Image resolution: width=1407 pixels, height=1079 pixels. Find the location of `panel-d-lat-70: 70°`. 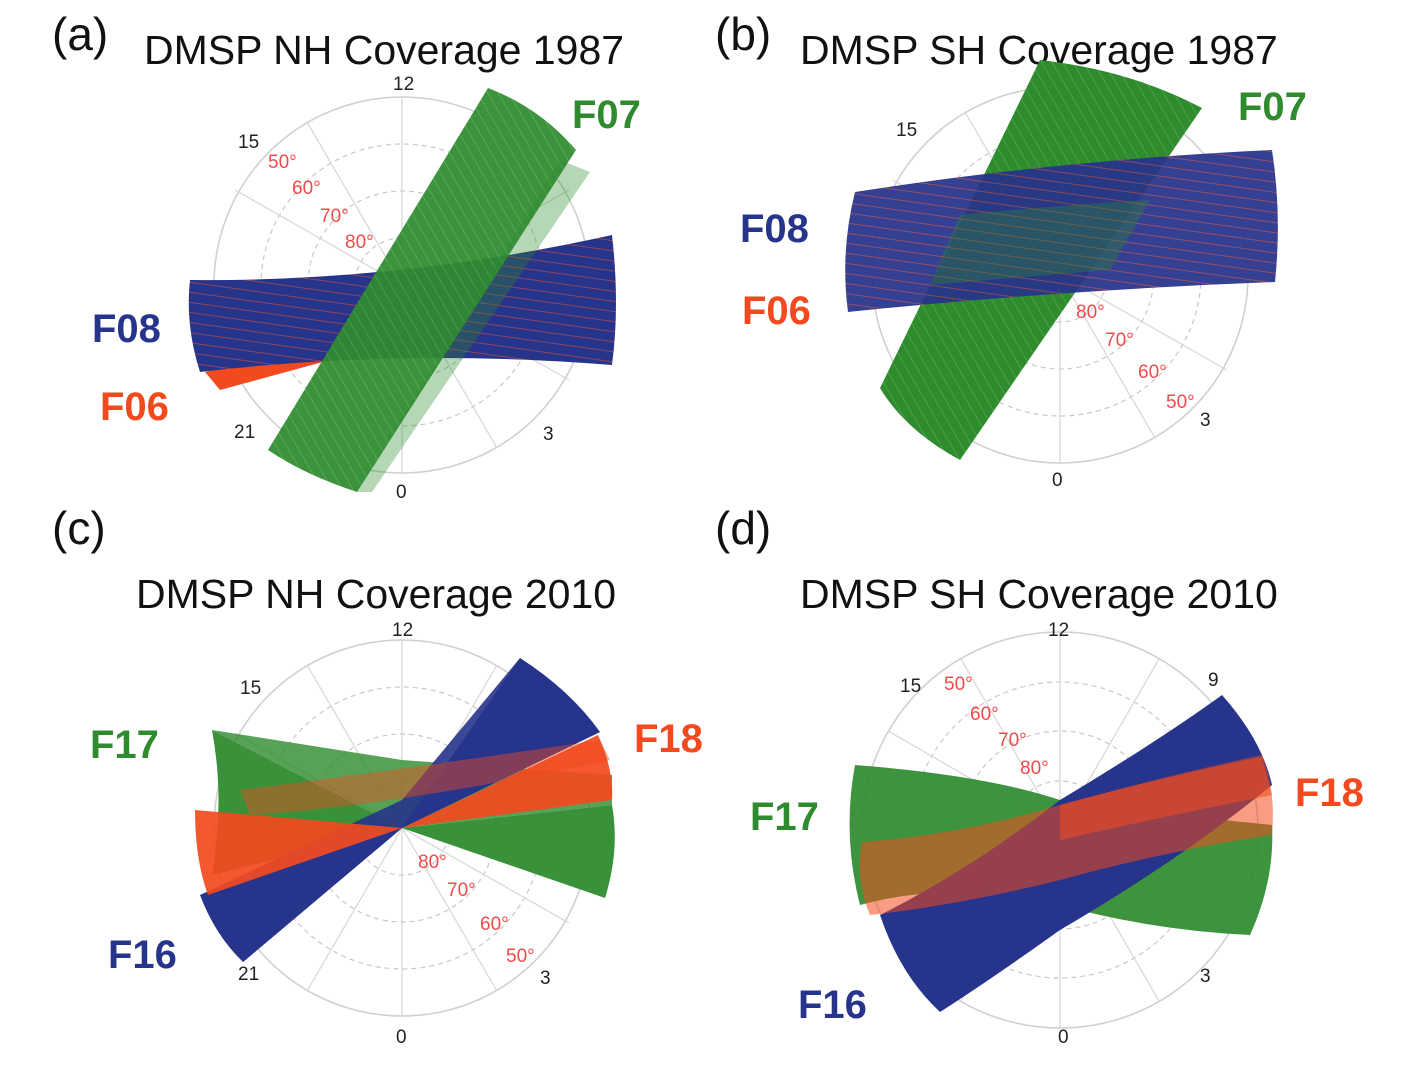

panel-d-lat-70: 70° is located at coordinates (1012, 740).